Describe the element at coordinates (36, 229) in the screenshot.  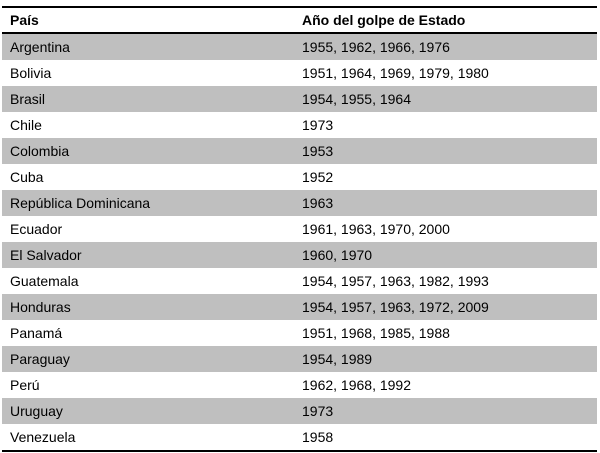
I see `country-cell: Ecuador` at that location.